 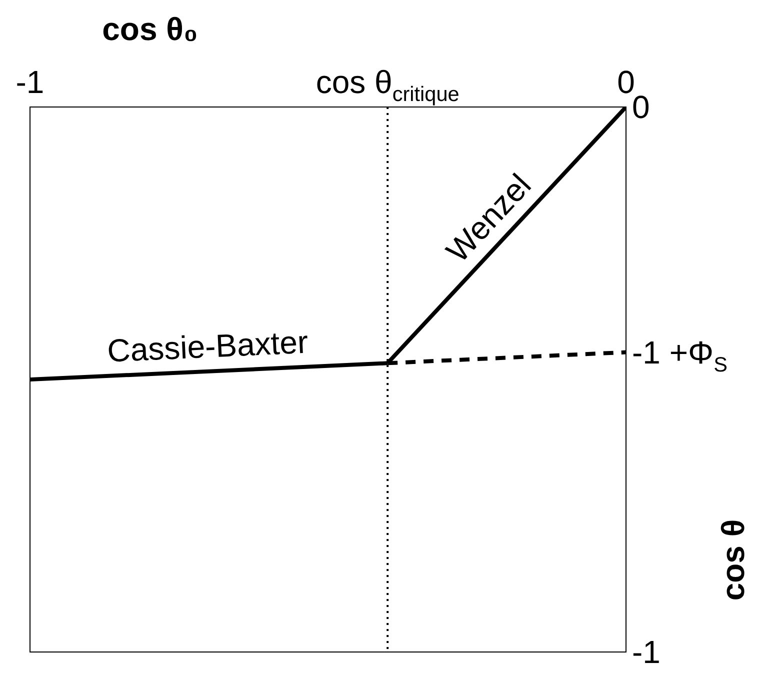 What do you see at coordinates (150, 29) in the screenshot?
I see `x-axis-title: cos θ₀` at bounding box center [150, 29].